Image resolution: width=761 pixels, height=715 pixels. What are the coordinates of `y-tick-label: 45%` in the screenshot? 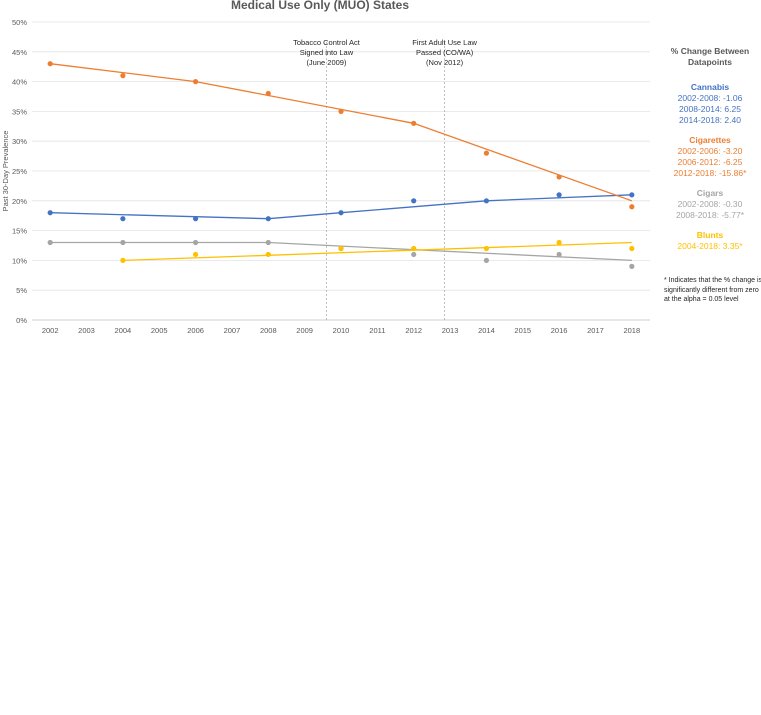 It's located at (19, 52).